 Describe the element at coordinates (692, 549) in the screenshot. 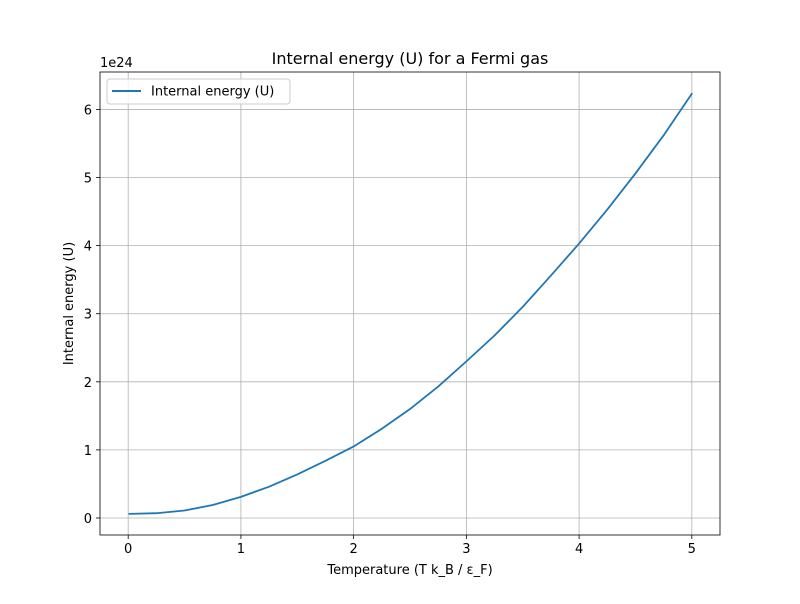

I see `x-tick-label: 5` at that location.